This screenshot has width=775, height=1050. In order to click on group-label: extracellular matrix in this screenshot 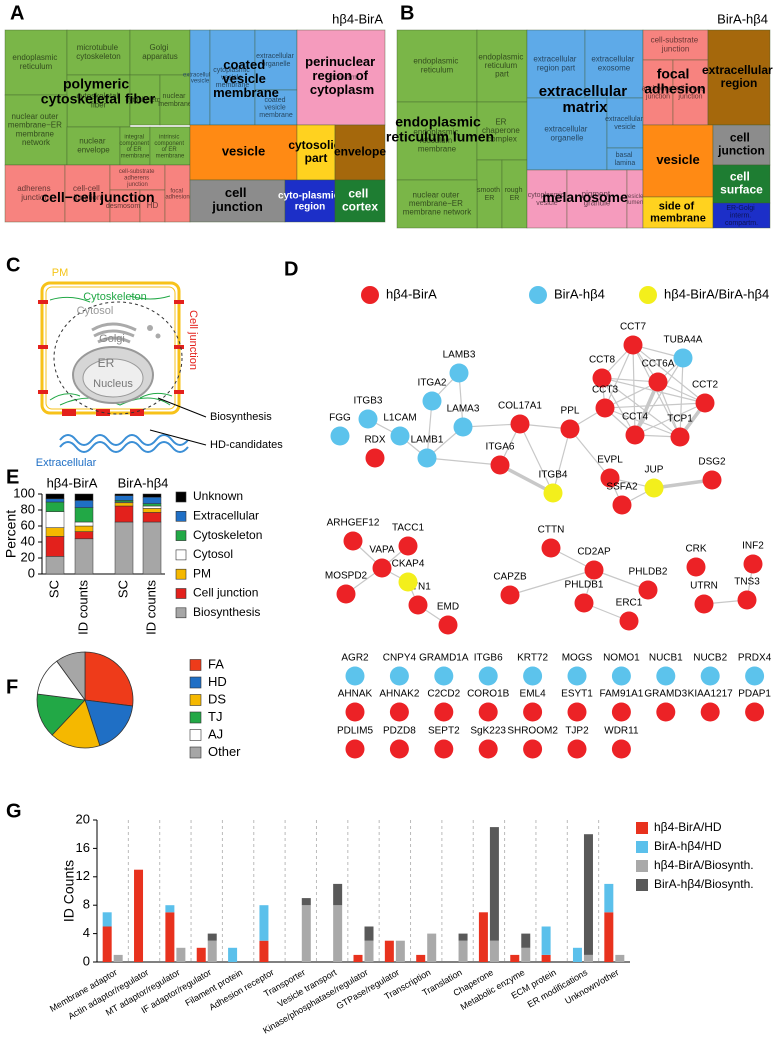, I will do `click(585, 99)`.